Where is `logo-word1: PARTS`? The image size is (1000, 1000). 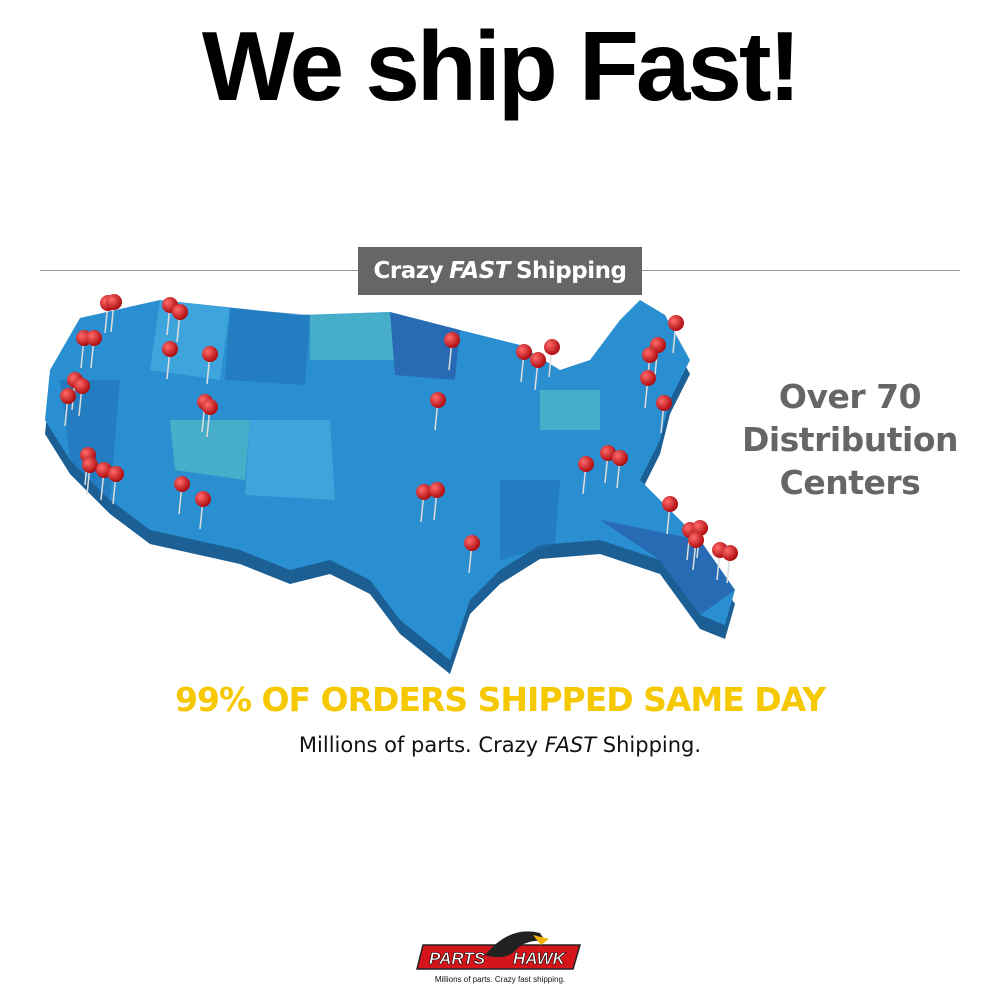
logo-word1: PARTS is located at coordinates (457, 958).